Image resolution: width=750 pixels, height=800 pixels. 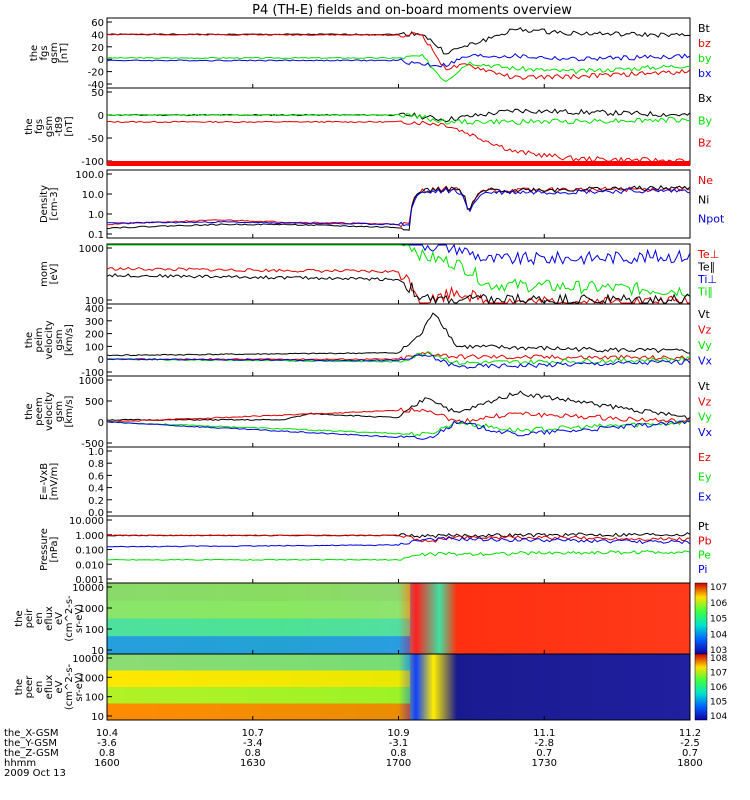 What do you see at coordinates (711, 219) in the screenshot?
I see `legend-entry: Npot` at bounding box center [711, 219].